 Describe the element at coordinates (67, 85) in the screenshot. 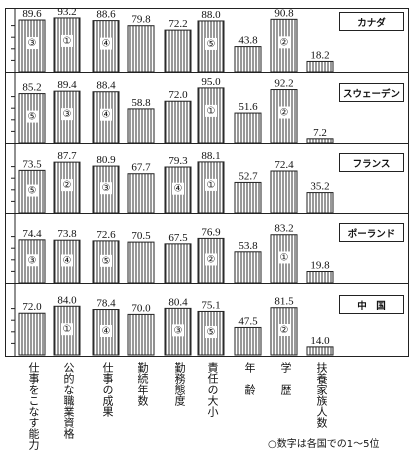

I see `value-label: 89.4` at that location.